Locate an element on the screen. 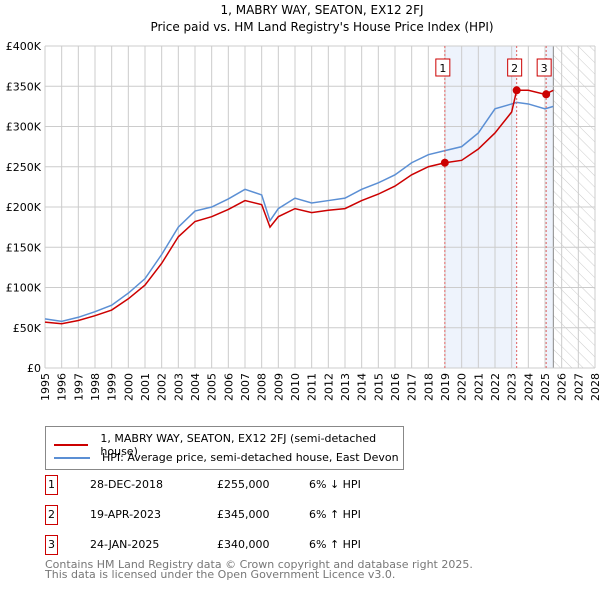 Image resolution: width=600 pixels, height=590 pixels. sale-row: 1 28-DEC-2018 £255,000 6% ↓ HPI is located at coordinates (245, 485).